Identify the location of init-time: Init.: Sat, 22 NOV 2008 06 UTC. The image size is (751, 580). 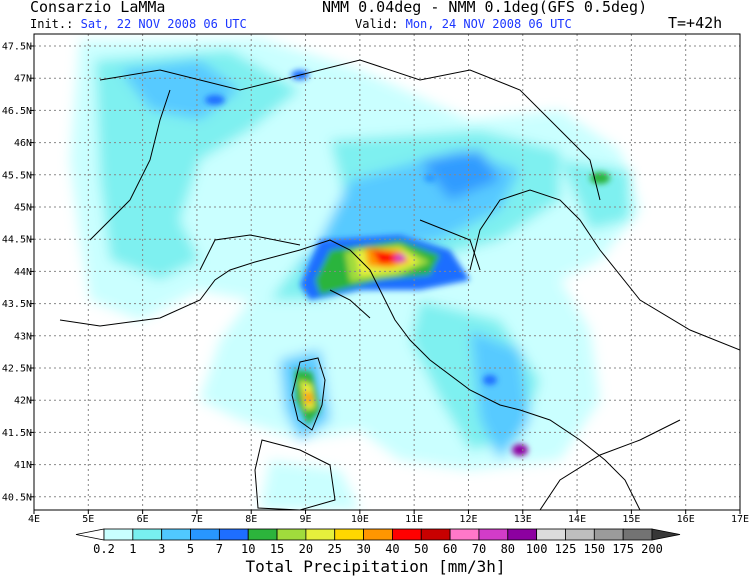
(138, 24).